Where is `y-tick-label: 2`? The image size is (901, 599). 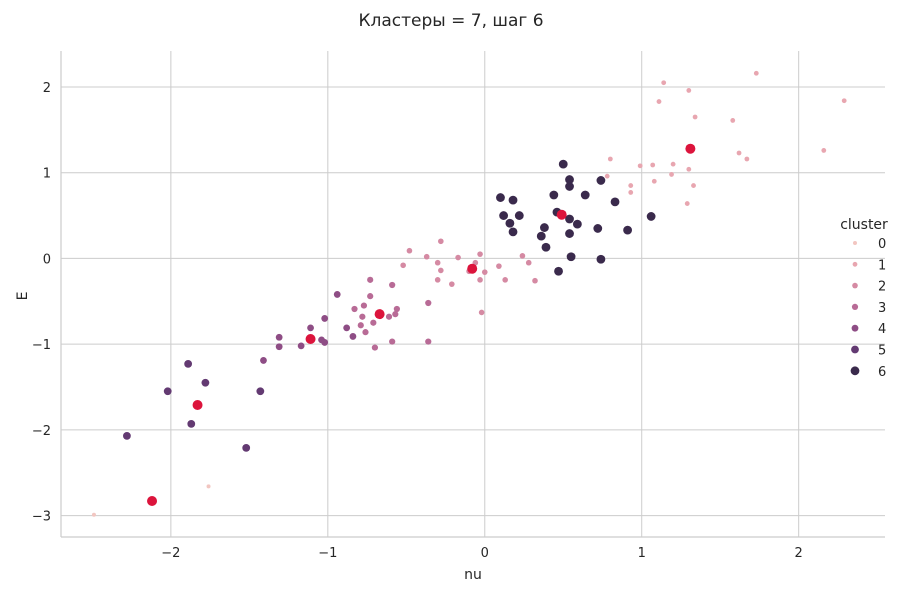 y-tick-label: 2 is located at coordinates (47, 88).